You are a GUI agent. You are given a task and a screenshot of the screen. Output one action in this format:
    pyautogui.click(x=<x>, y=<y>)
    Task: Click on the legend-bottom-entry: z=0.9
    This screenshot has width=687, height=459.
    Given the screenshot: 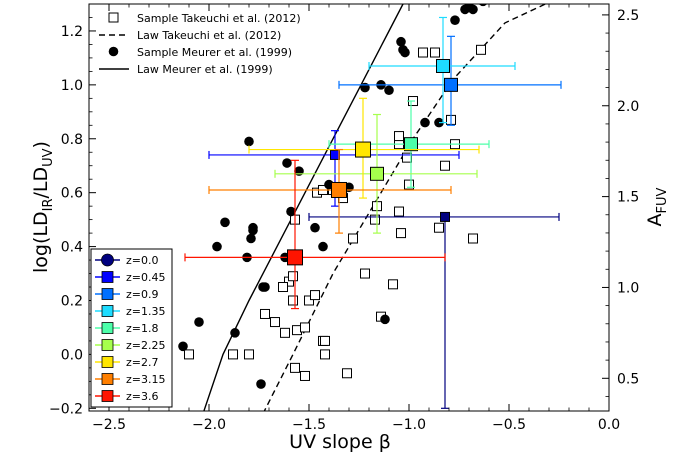 What is the action you would take?
    pyautogui.click(x=126, y=294)
    